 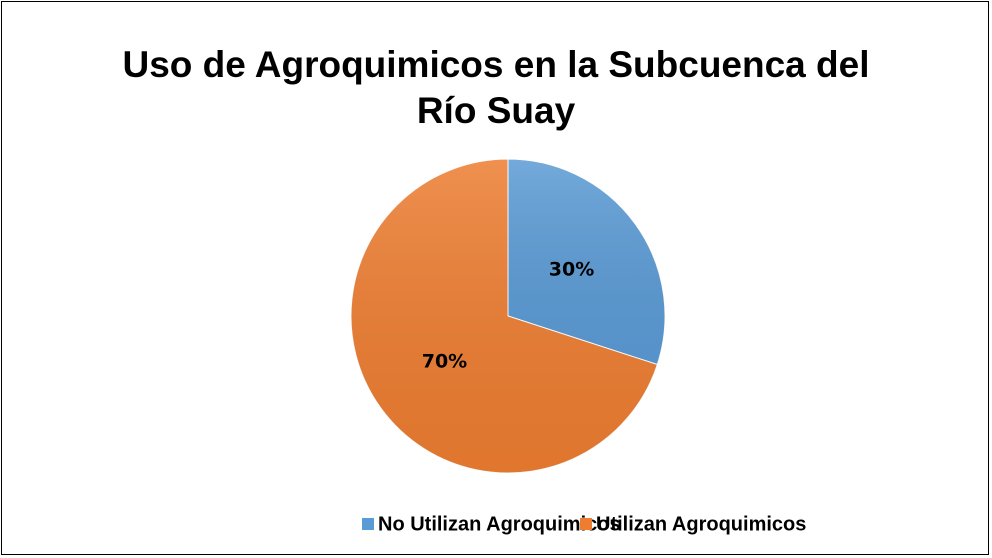 I want to click on slice-shade, so click(x=586, y=262).